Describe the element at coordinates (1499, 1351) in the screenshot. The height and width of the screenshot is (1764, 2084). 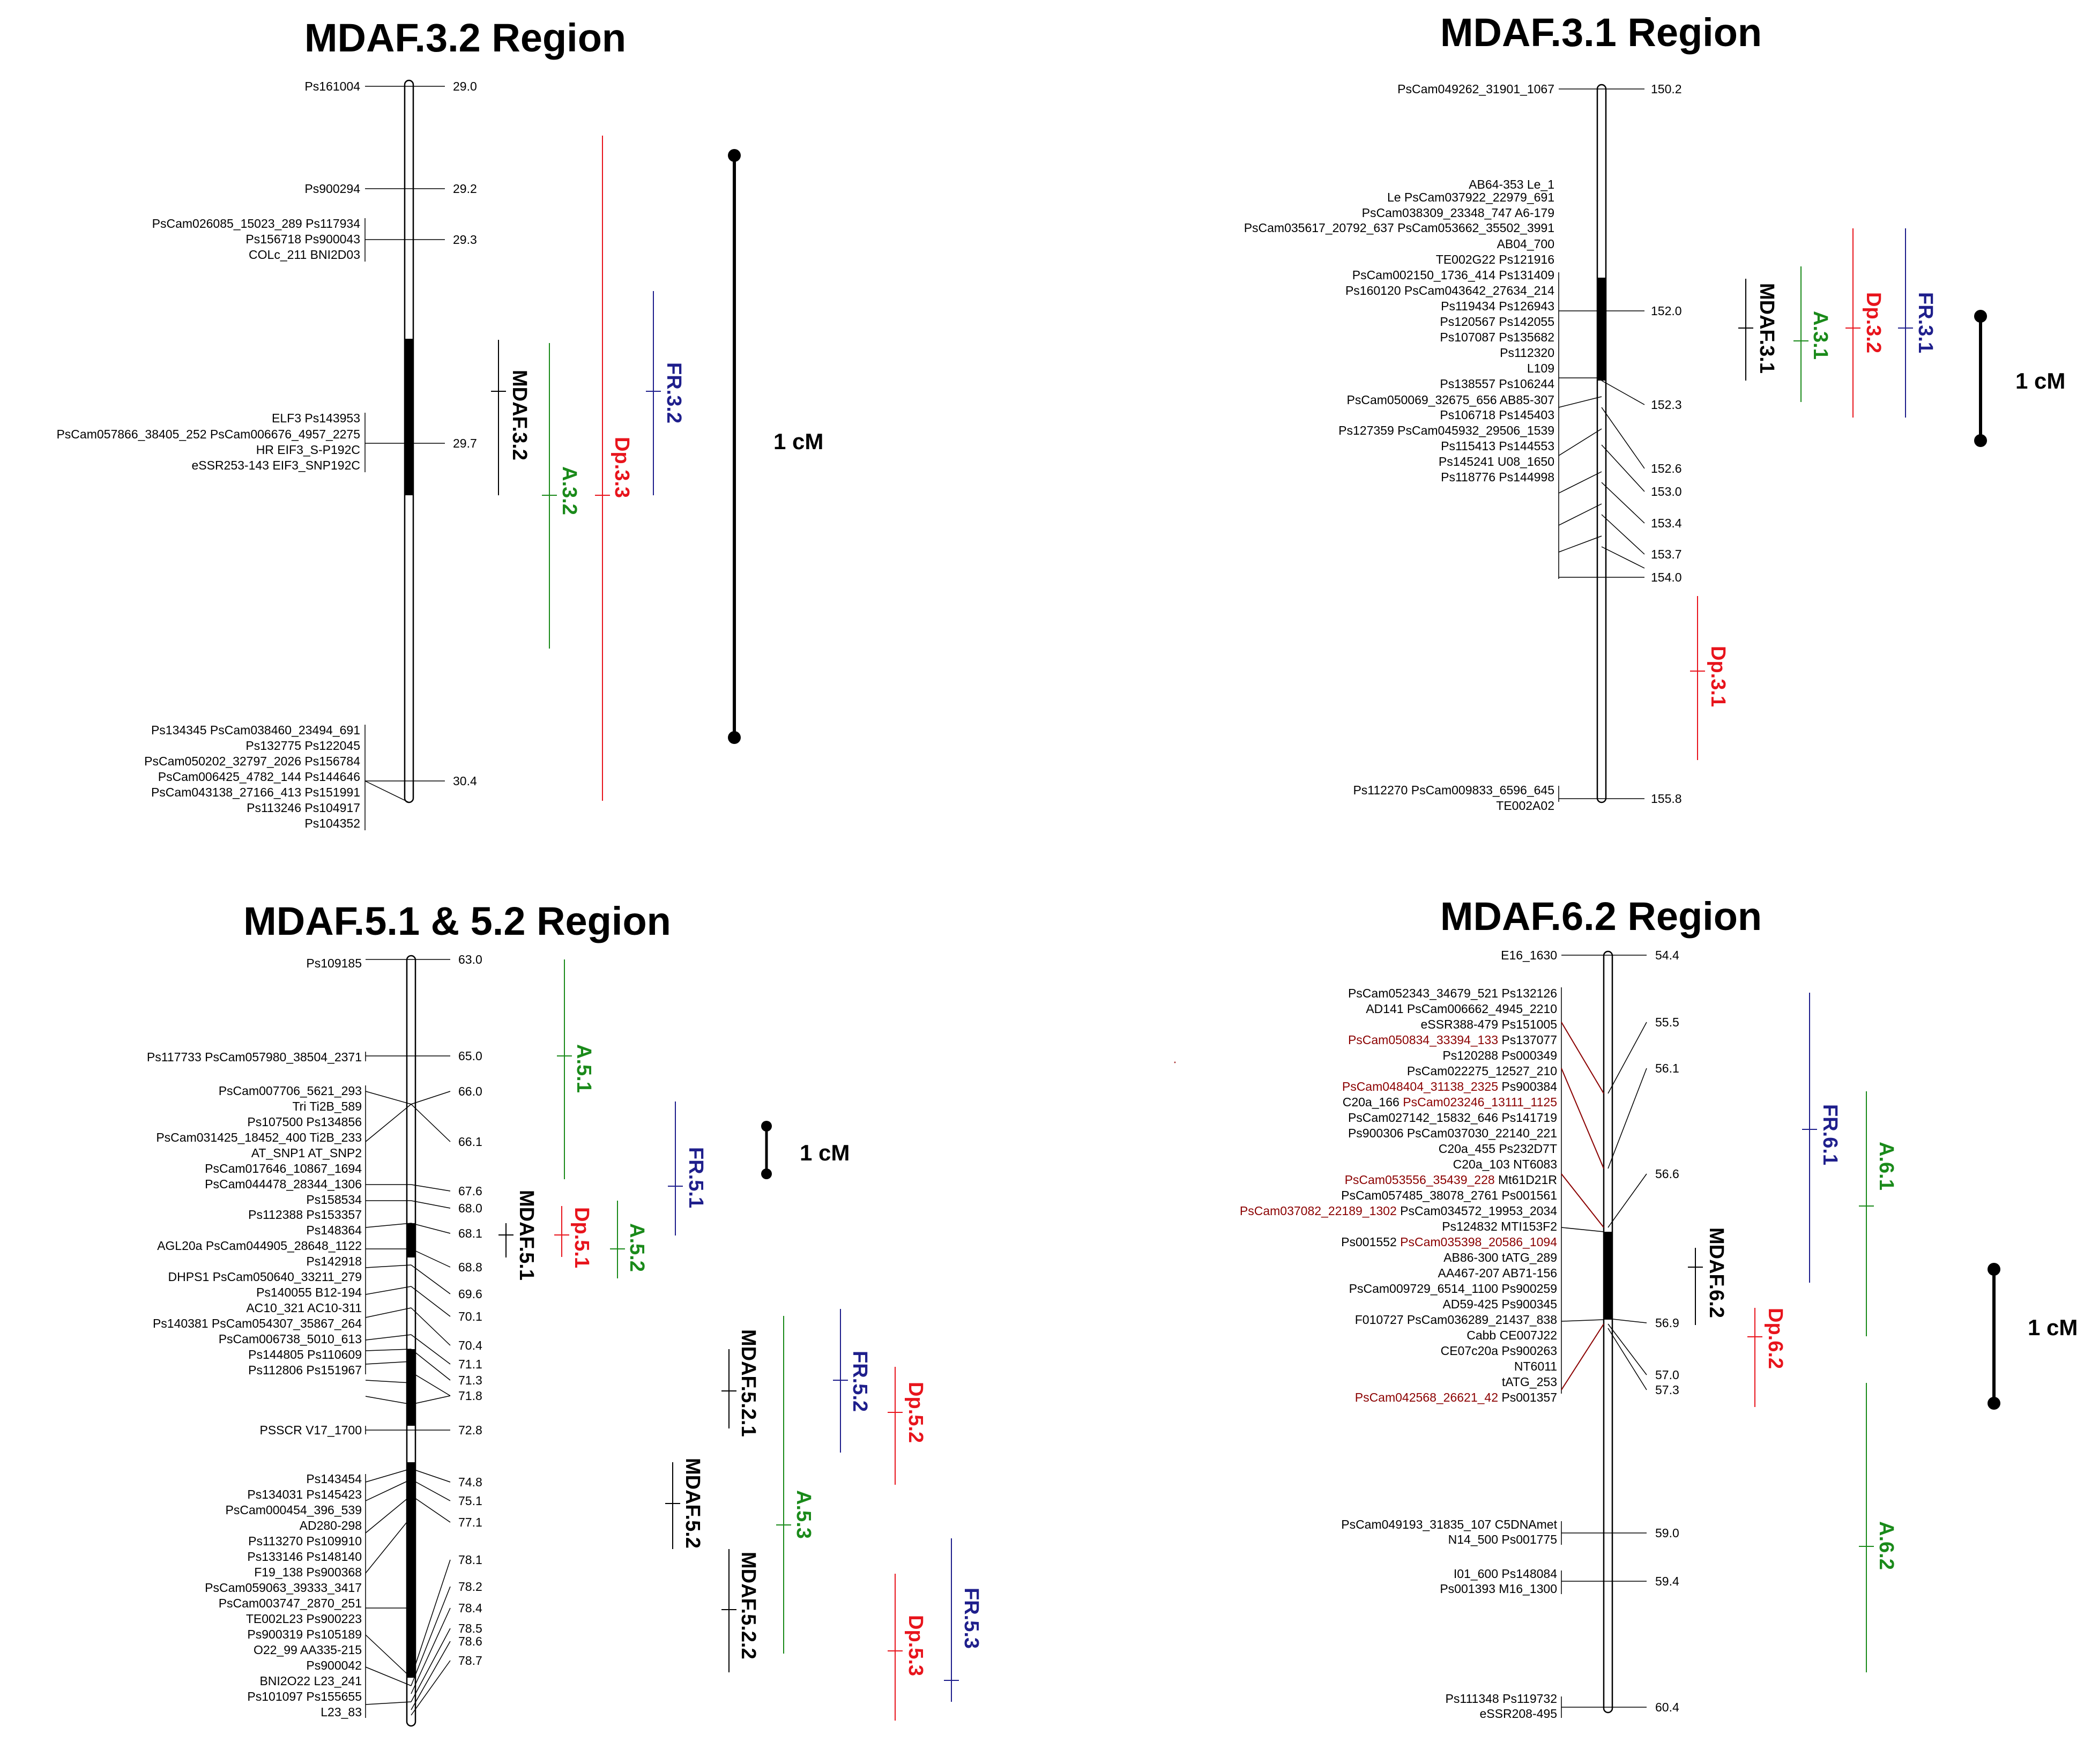
I see `marker-label: CE07c20a Ps900263` at that location.